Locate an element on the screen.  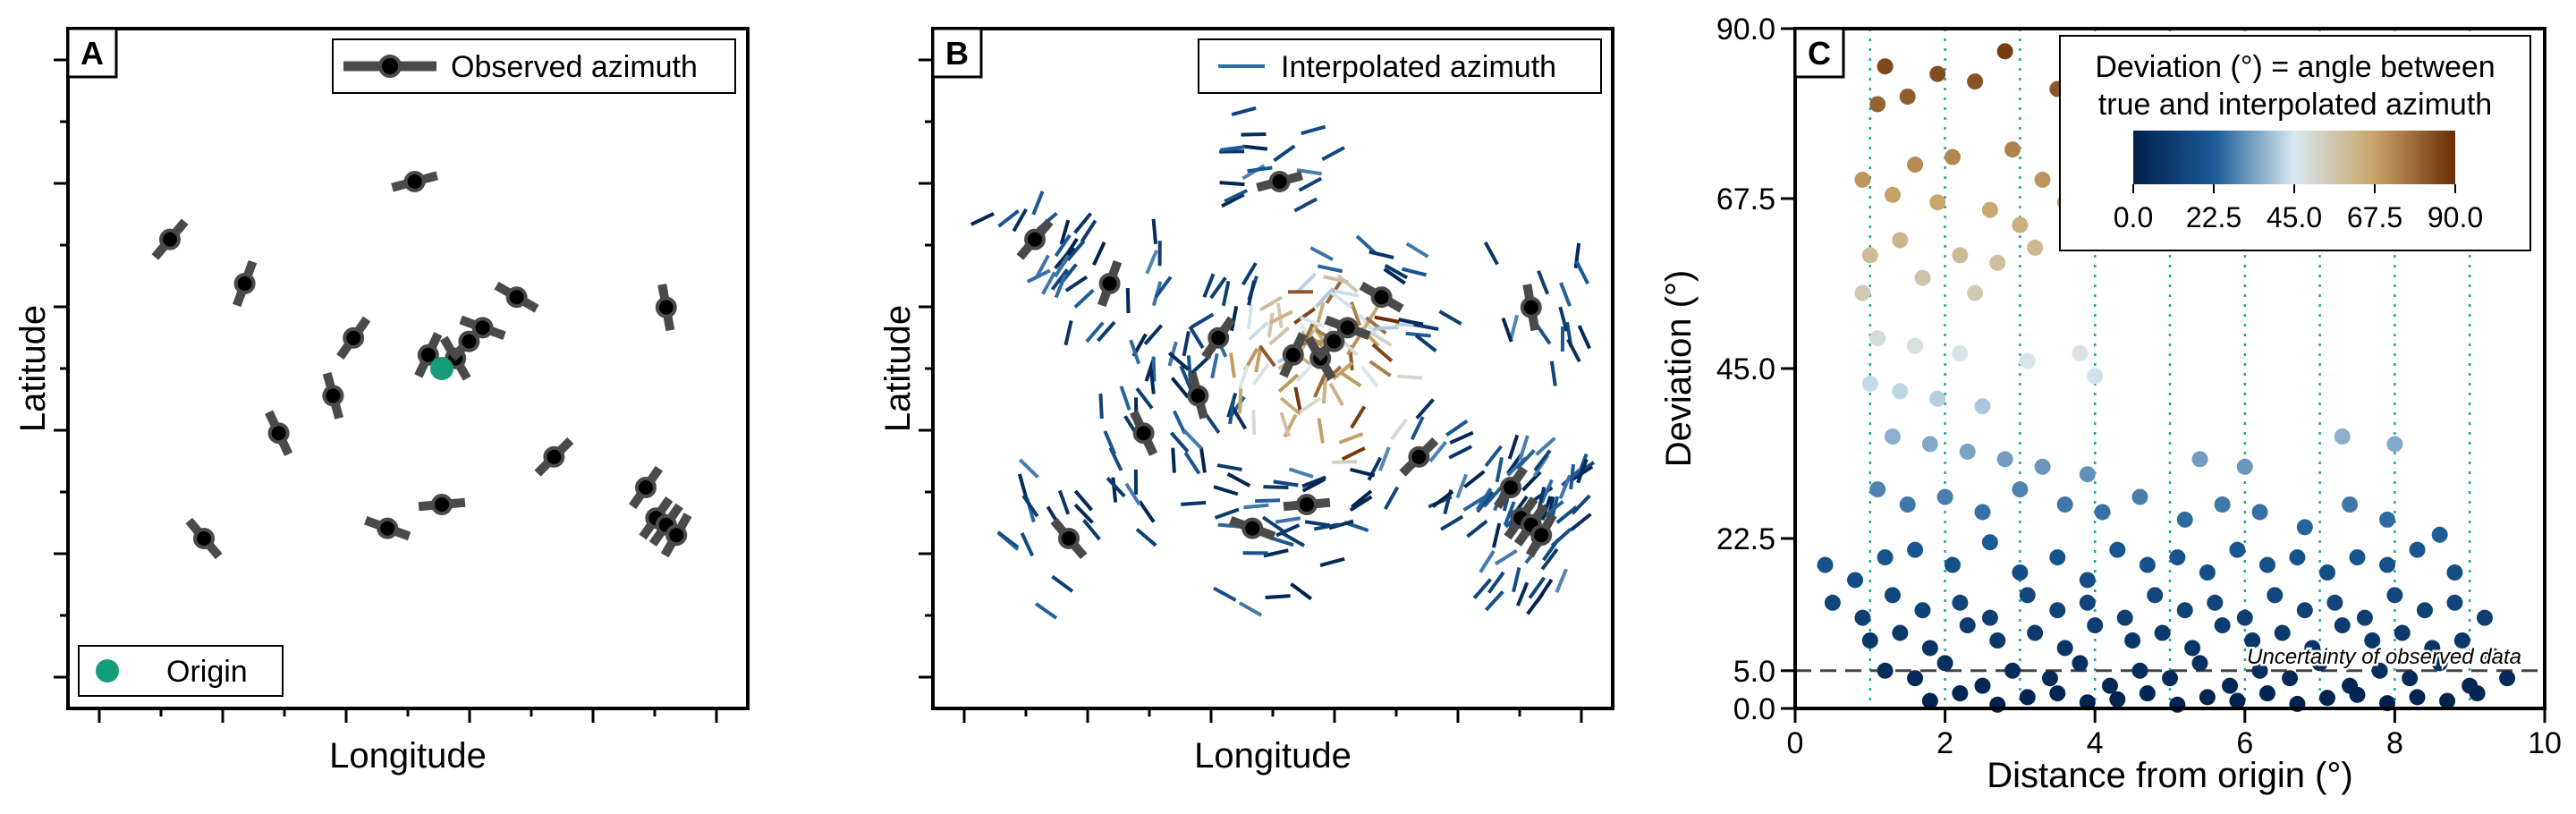
origin-legend-label: Origin is located at coordinates (207, 672).